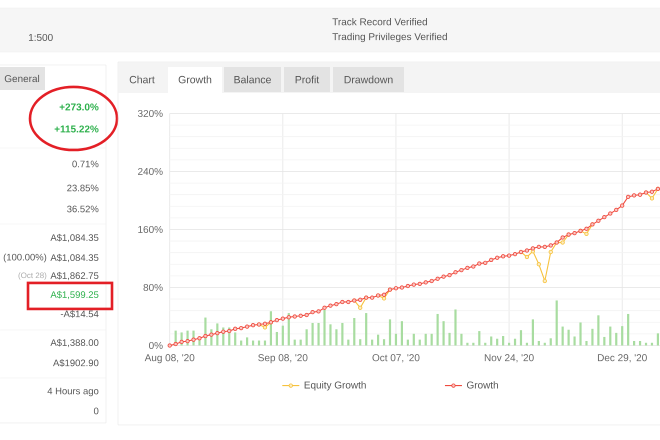 This screenshot has height=440, width=660. Describe the element at coordinates (150, 114) in the screenshot. I see `y-tick-label: 320%` at that location.